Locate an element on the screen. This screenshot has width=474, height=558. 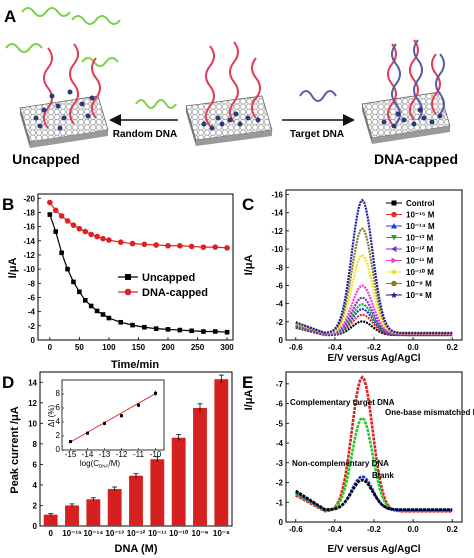
target-dna-label: Target DNA is located at coordinates (317, 134).